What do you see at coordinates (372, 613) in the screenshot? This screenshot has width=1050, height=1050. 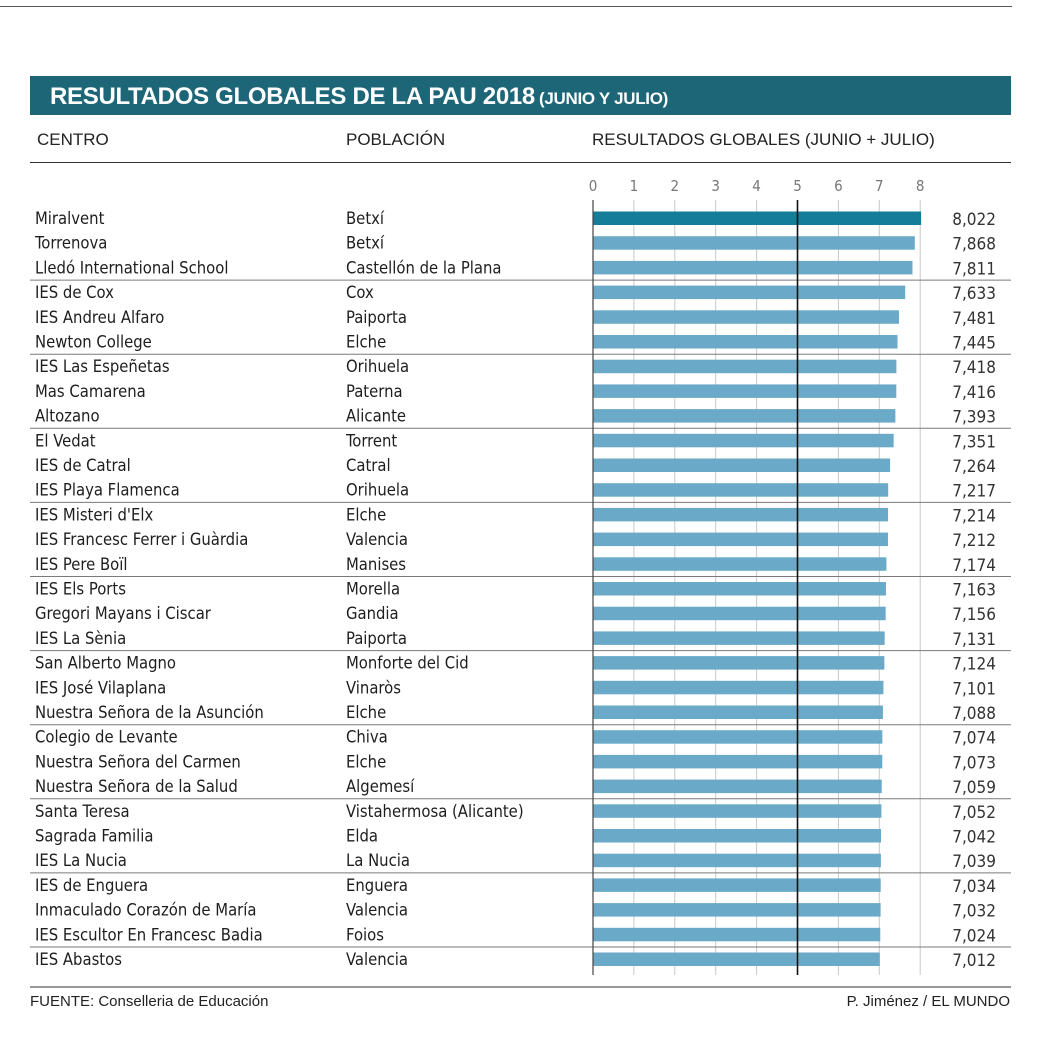 I see `row-poblacion-label: Gandia` at bounding box center [372, 613].